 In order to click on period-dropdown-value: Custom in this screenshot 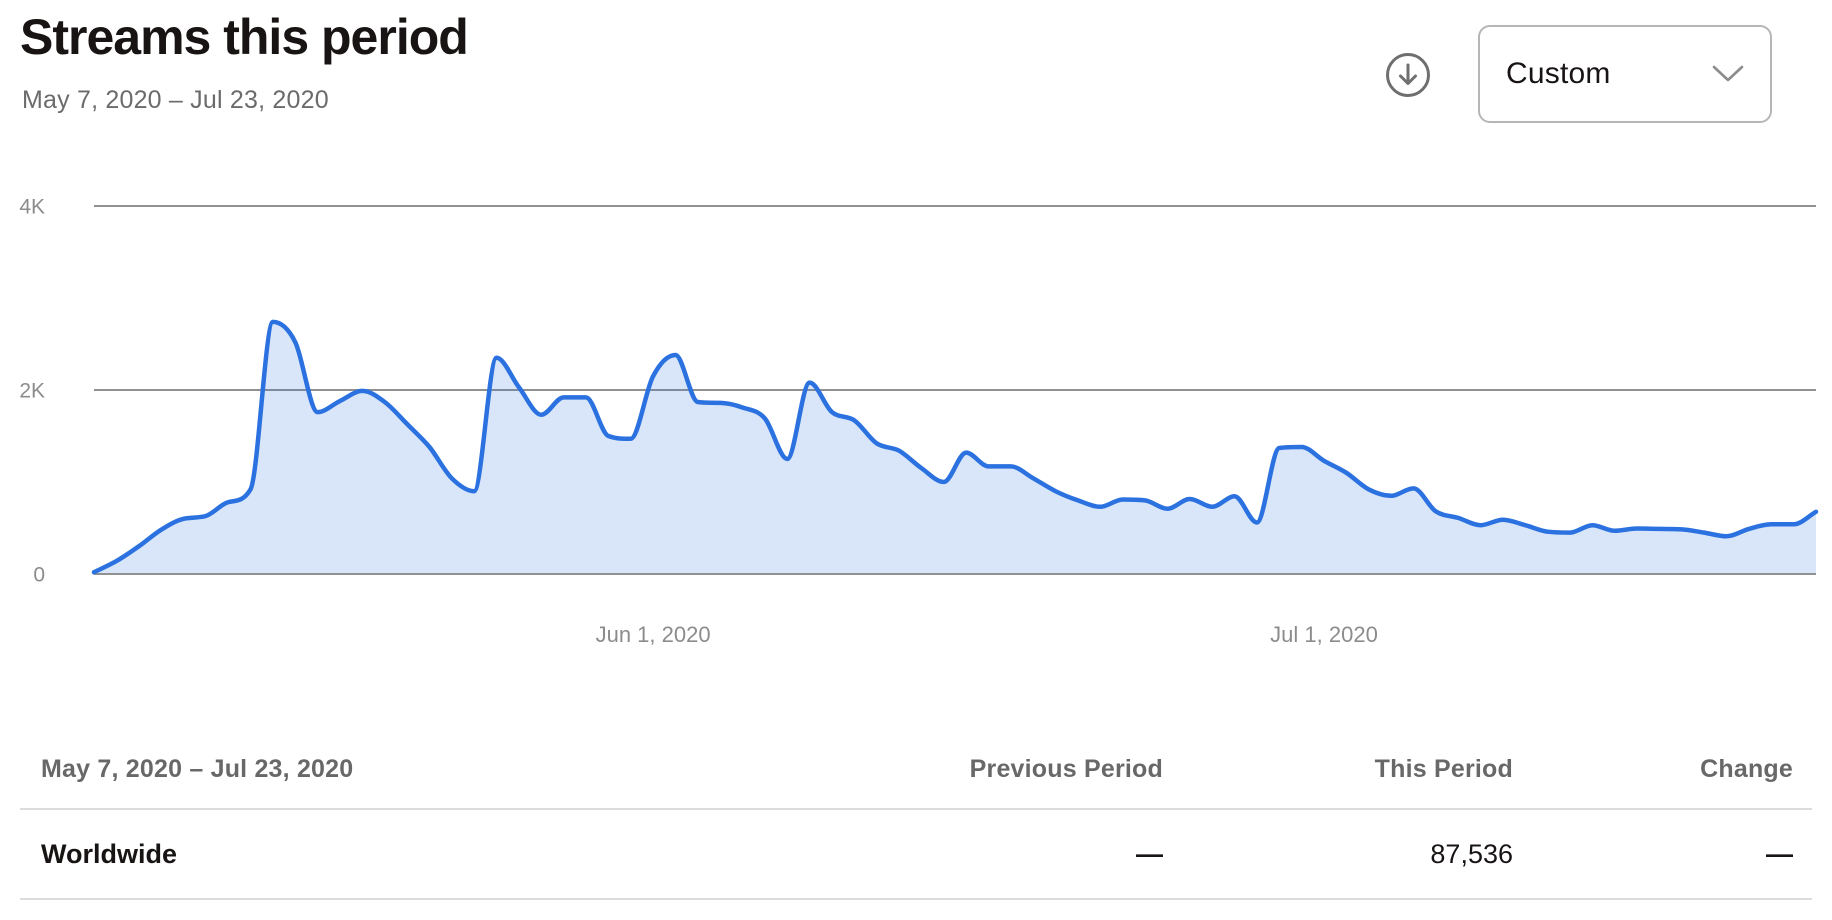, I will do `click(1558, 73)`.